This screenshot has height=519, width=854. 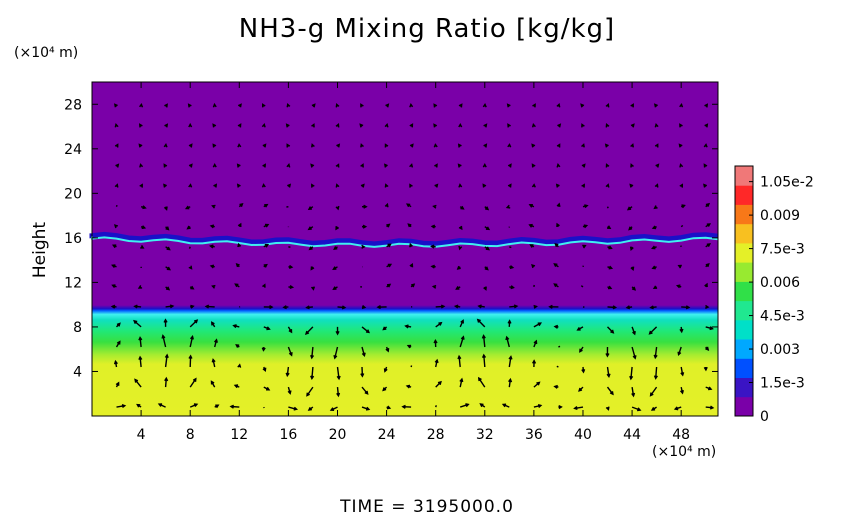 I want to click on y-tick-label: 4, so click(x=77, y=372).